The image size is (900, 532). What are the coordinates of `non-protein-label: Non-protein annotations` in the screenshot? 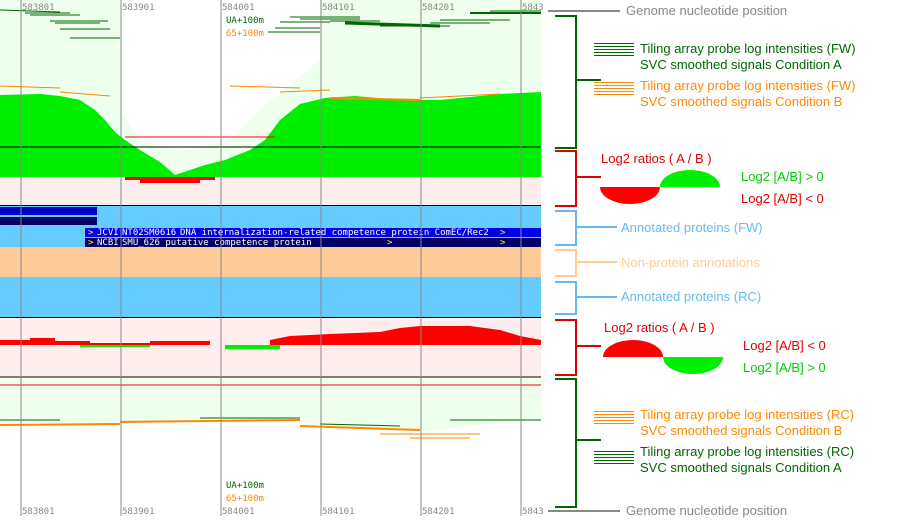 It's located at (690, 262).